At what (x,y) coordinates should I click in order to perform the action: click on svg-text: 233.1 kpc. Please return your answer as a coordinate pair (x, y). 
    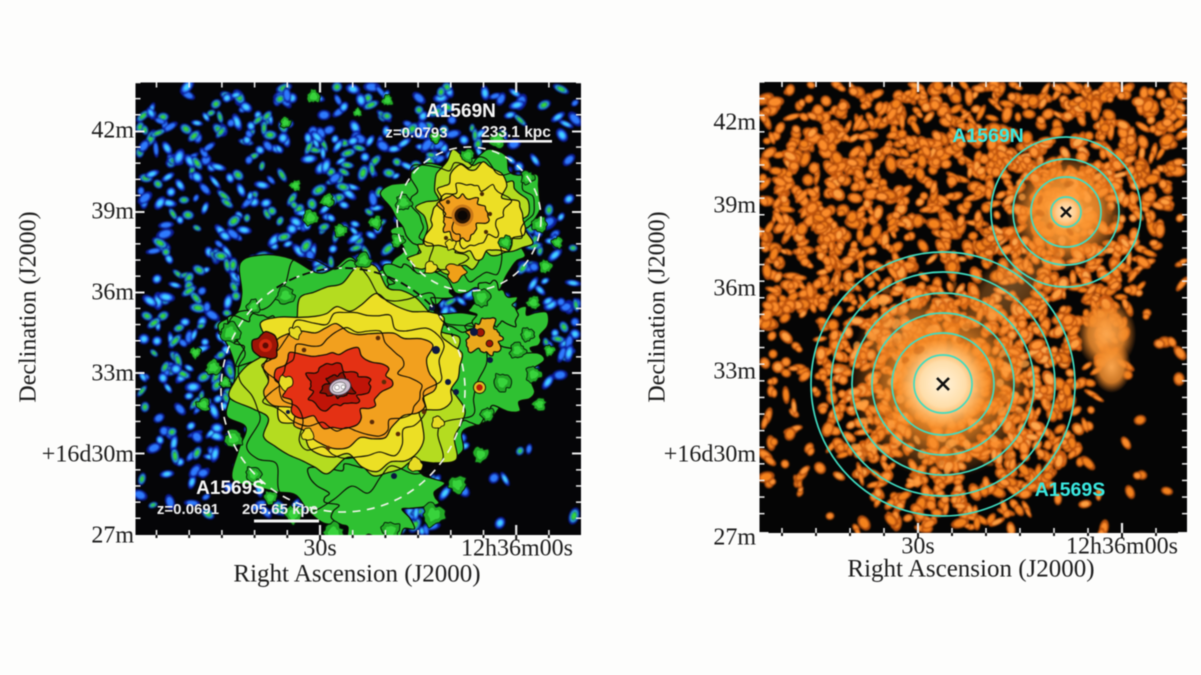
    Looking at the image, I should click on (516, 132).